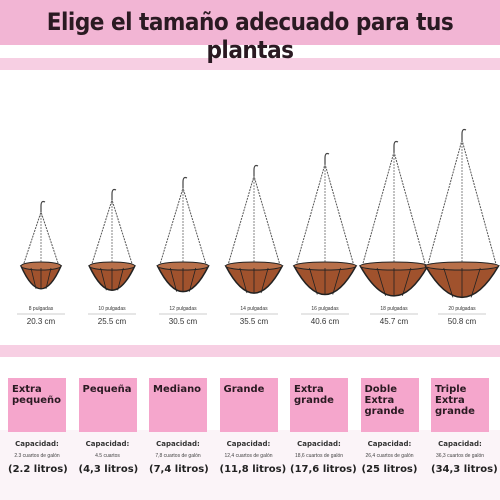  What do you see at coordinates (462, 321) in the screenshot?
I see `cm-label: 50.8 cm` at bounding box center [462, 321].